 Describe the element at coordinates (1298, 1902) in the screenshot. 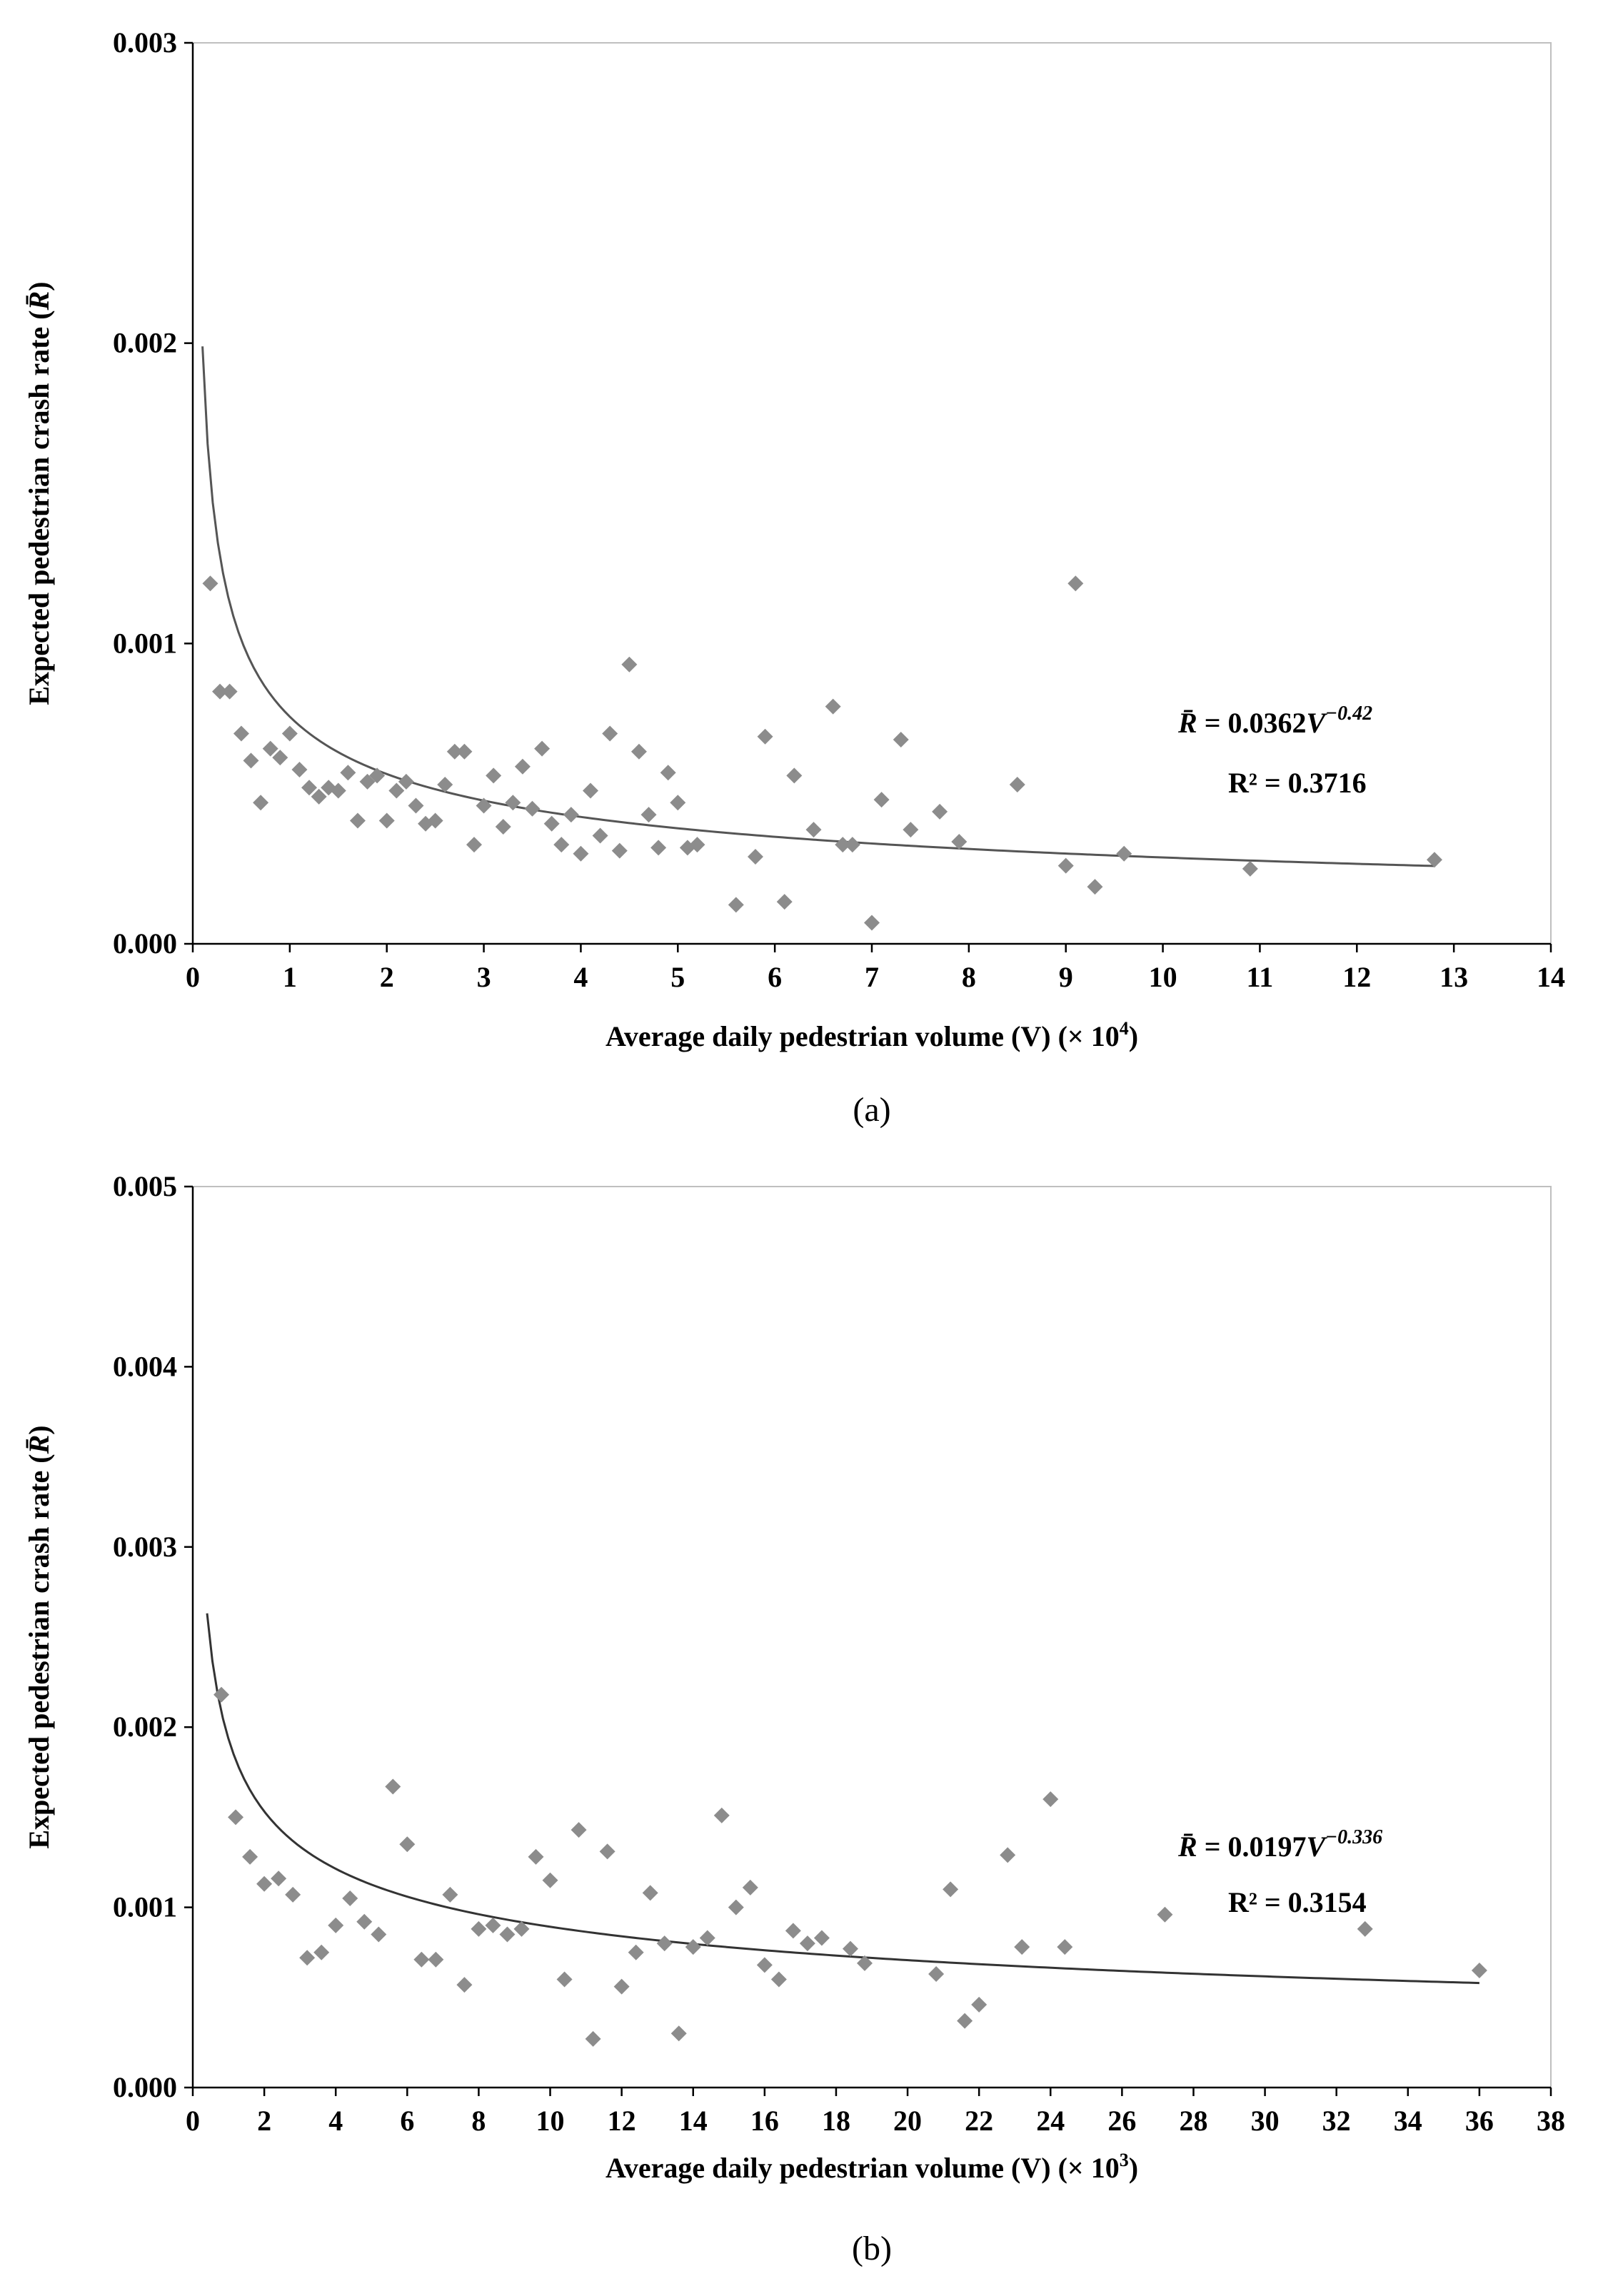

I see `r-squared: R² = 0.3154` at that location.